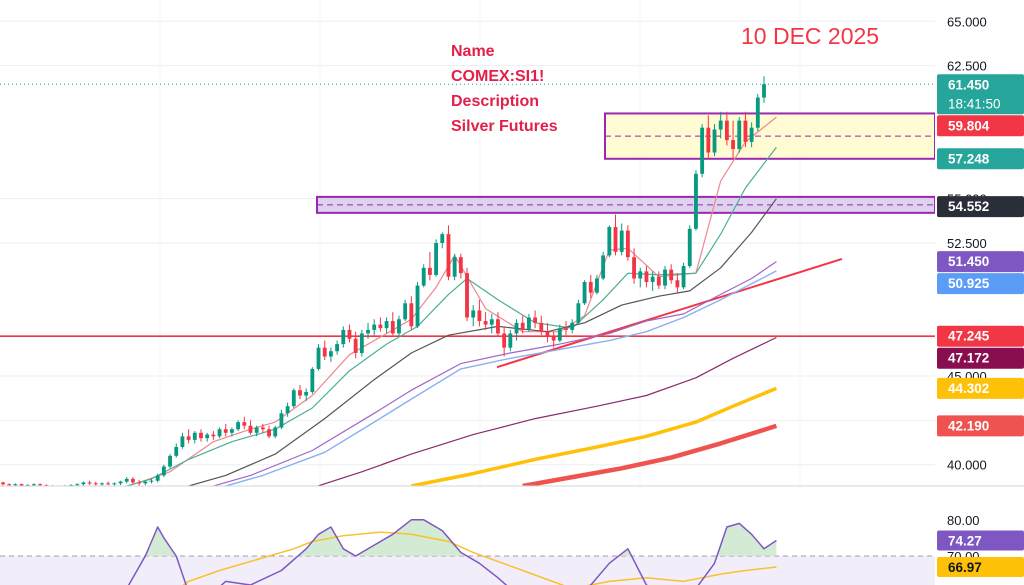 Image resolution: width=1024 pixels, height=585 pixels. What do you see at coordinates (967, 243) in the screenshot?
I see `y-tick-label: 52.500` at bounding box center [967, 243].